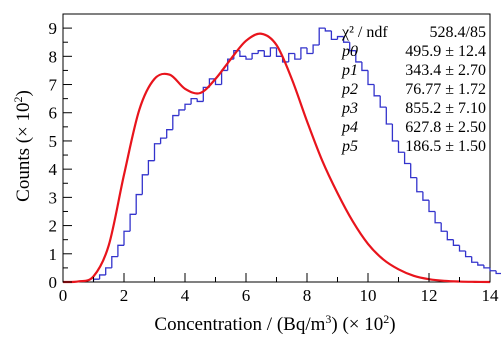 This screenshot has height=338, width=501. I want to click on y-axis-title: Counts (× 102), so click(22, 146).